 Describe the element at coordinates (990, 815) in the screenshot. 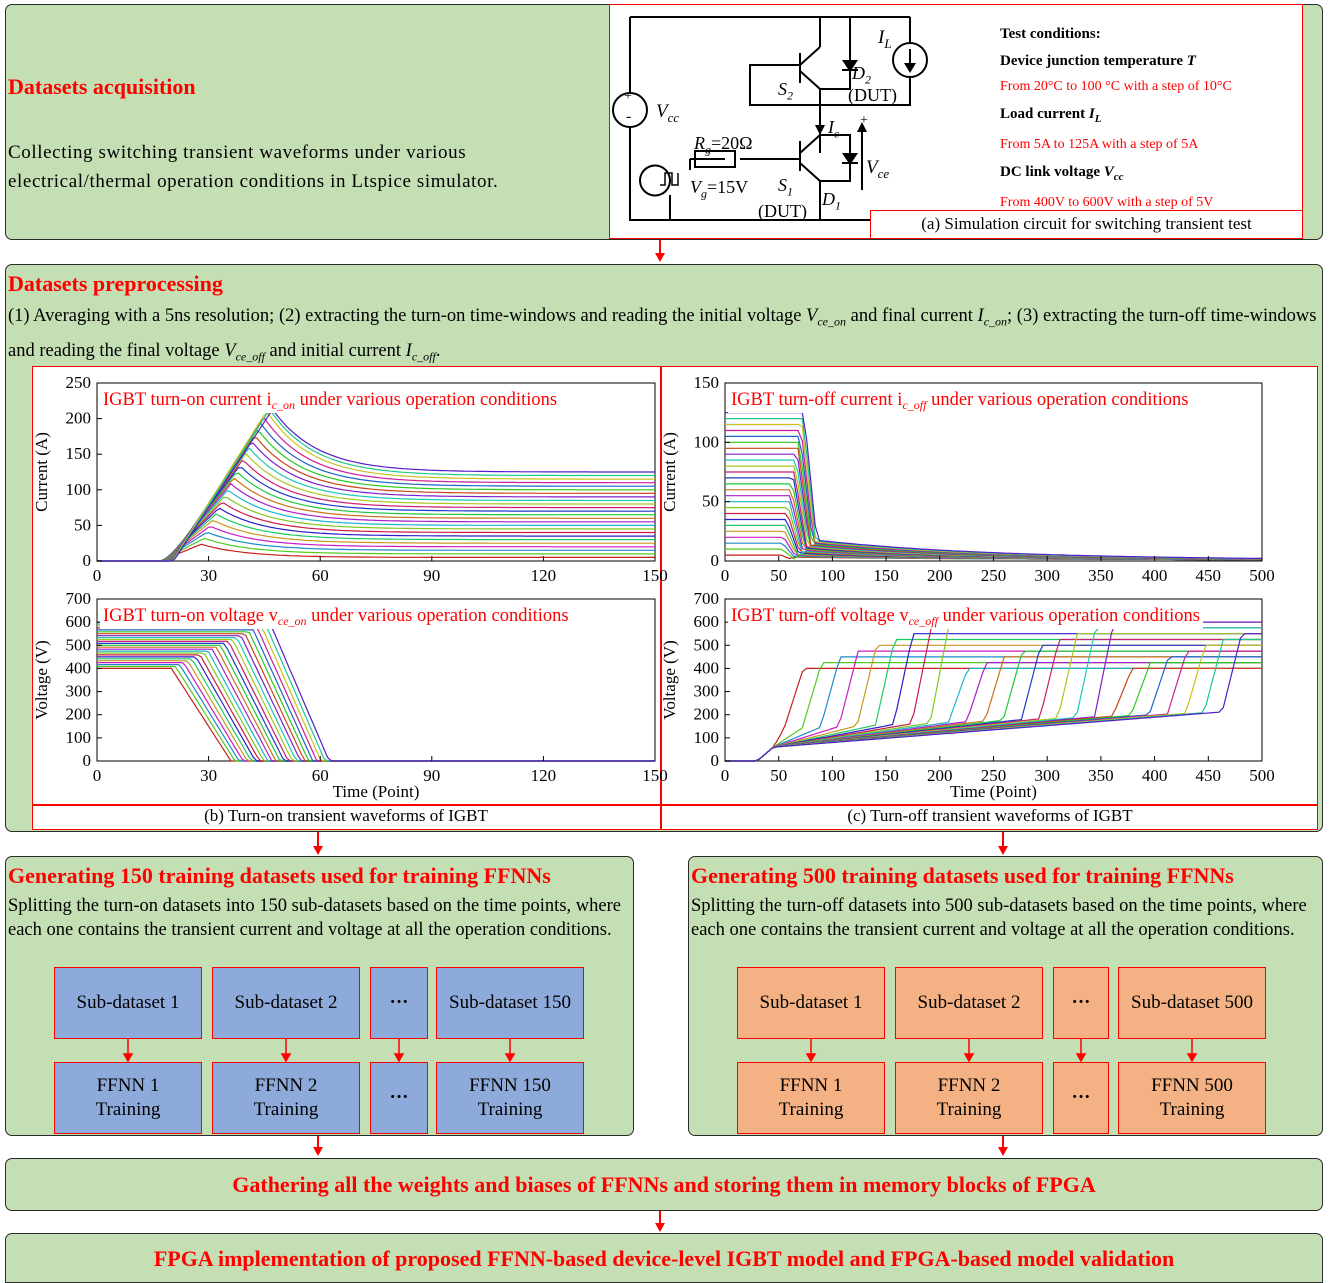

I see `caption-turn-off: (c) Turn-off transient waveforms of IGBT` at that location.